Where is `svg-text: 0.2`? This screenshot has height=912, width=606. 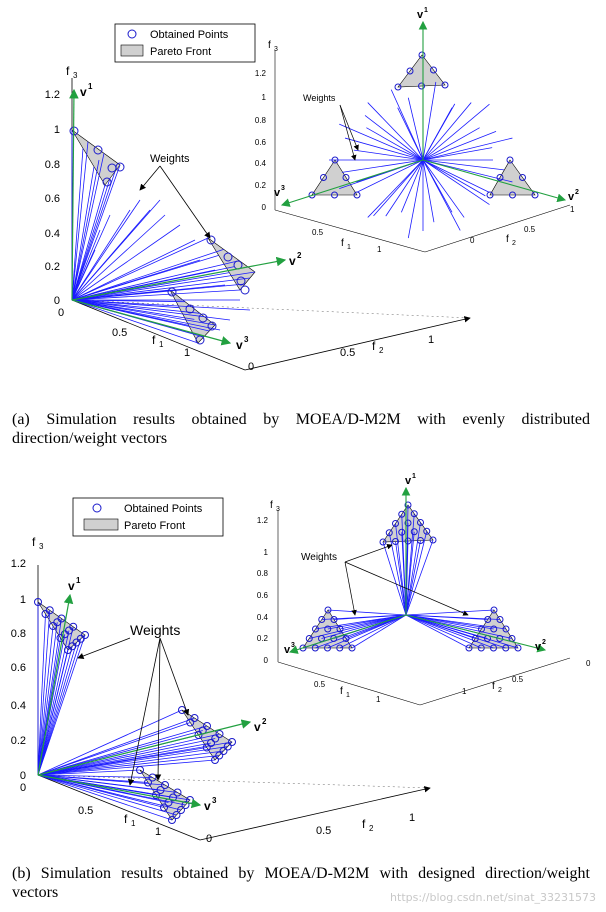 svg-text: 0.2 is located at coordinates (18, 741).